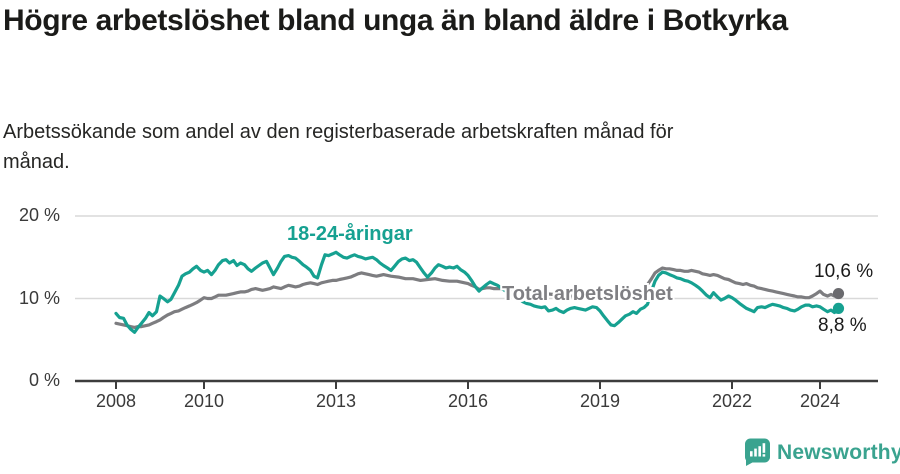 The height and width of the screenshot is (474, 900). Describe the element at coordinates (350, 234) in the screenshot. I see `series-label-young: 18-24-åringar` at that location.